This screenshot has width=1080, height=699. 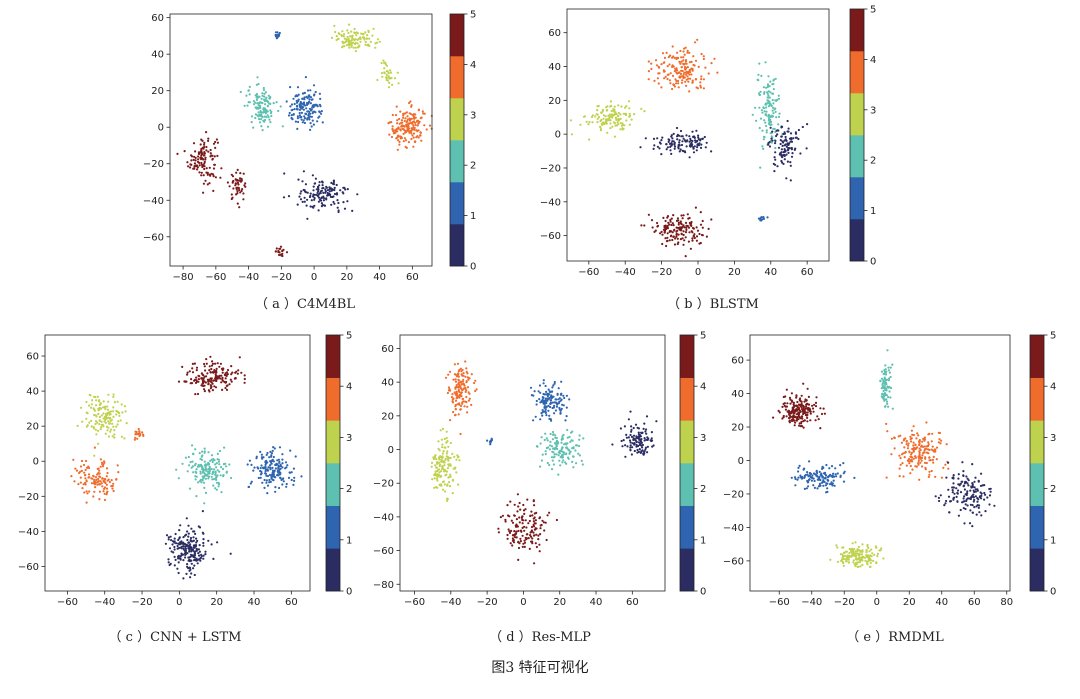 I want to click on colorbar-tick-label: 1, so click(x=873, y=211).